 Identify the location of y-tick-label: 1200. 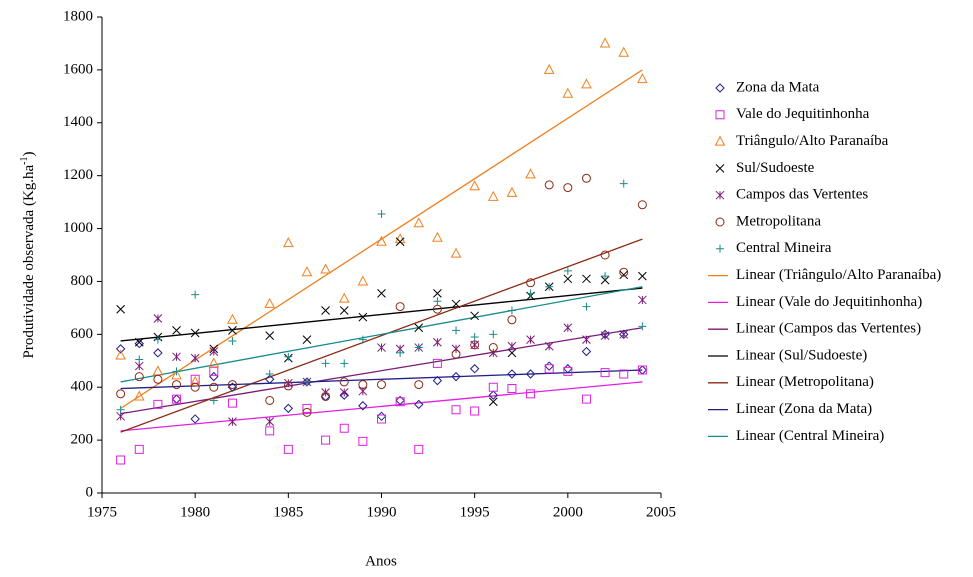
(78, 175).